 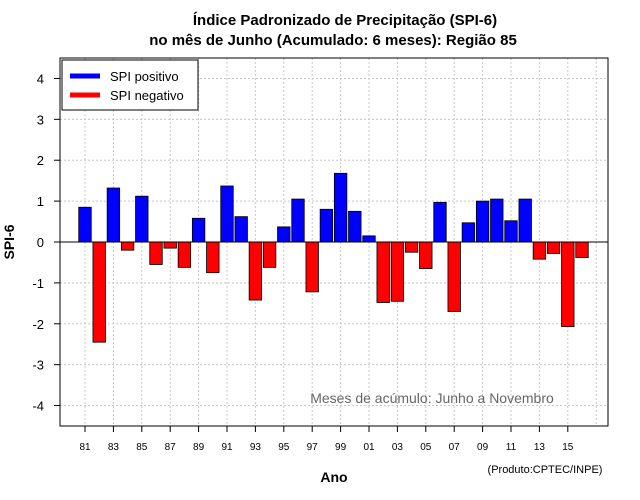 I want to click on x-axis-label: Ano, so click(x=333, y=477).